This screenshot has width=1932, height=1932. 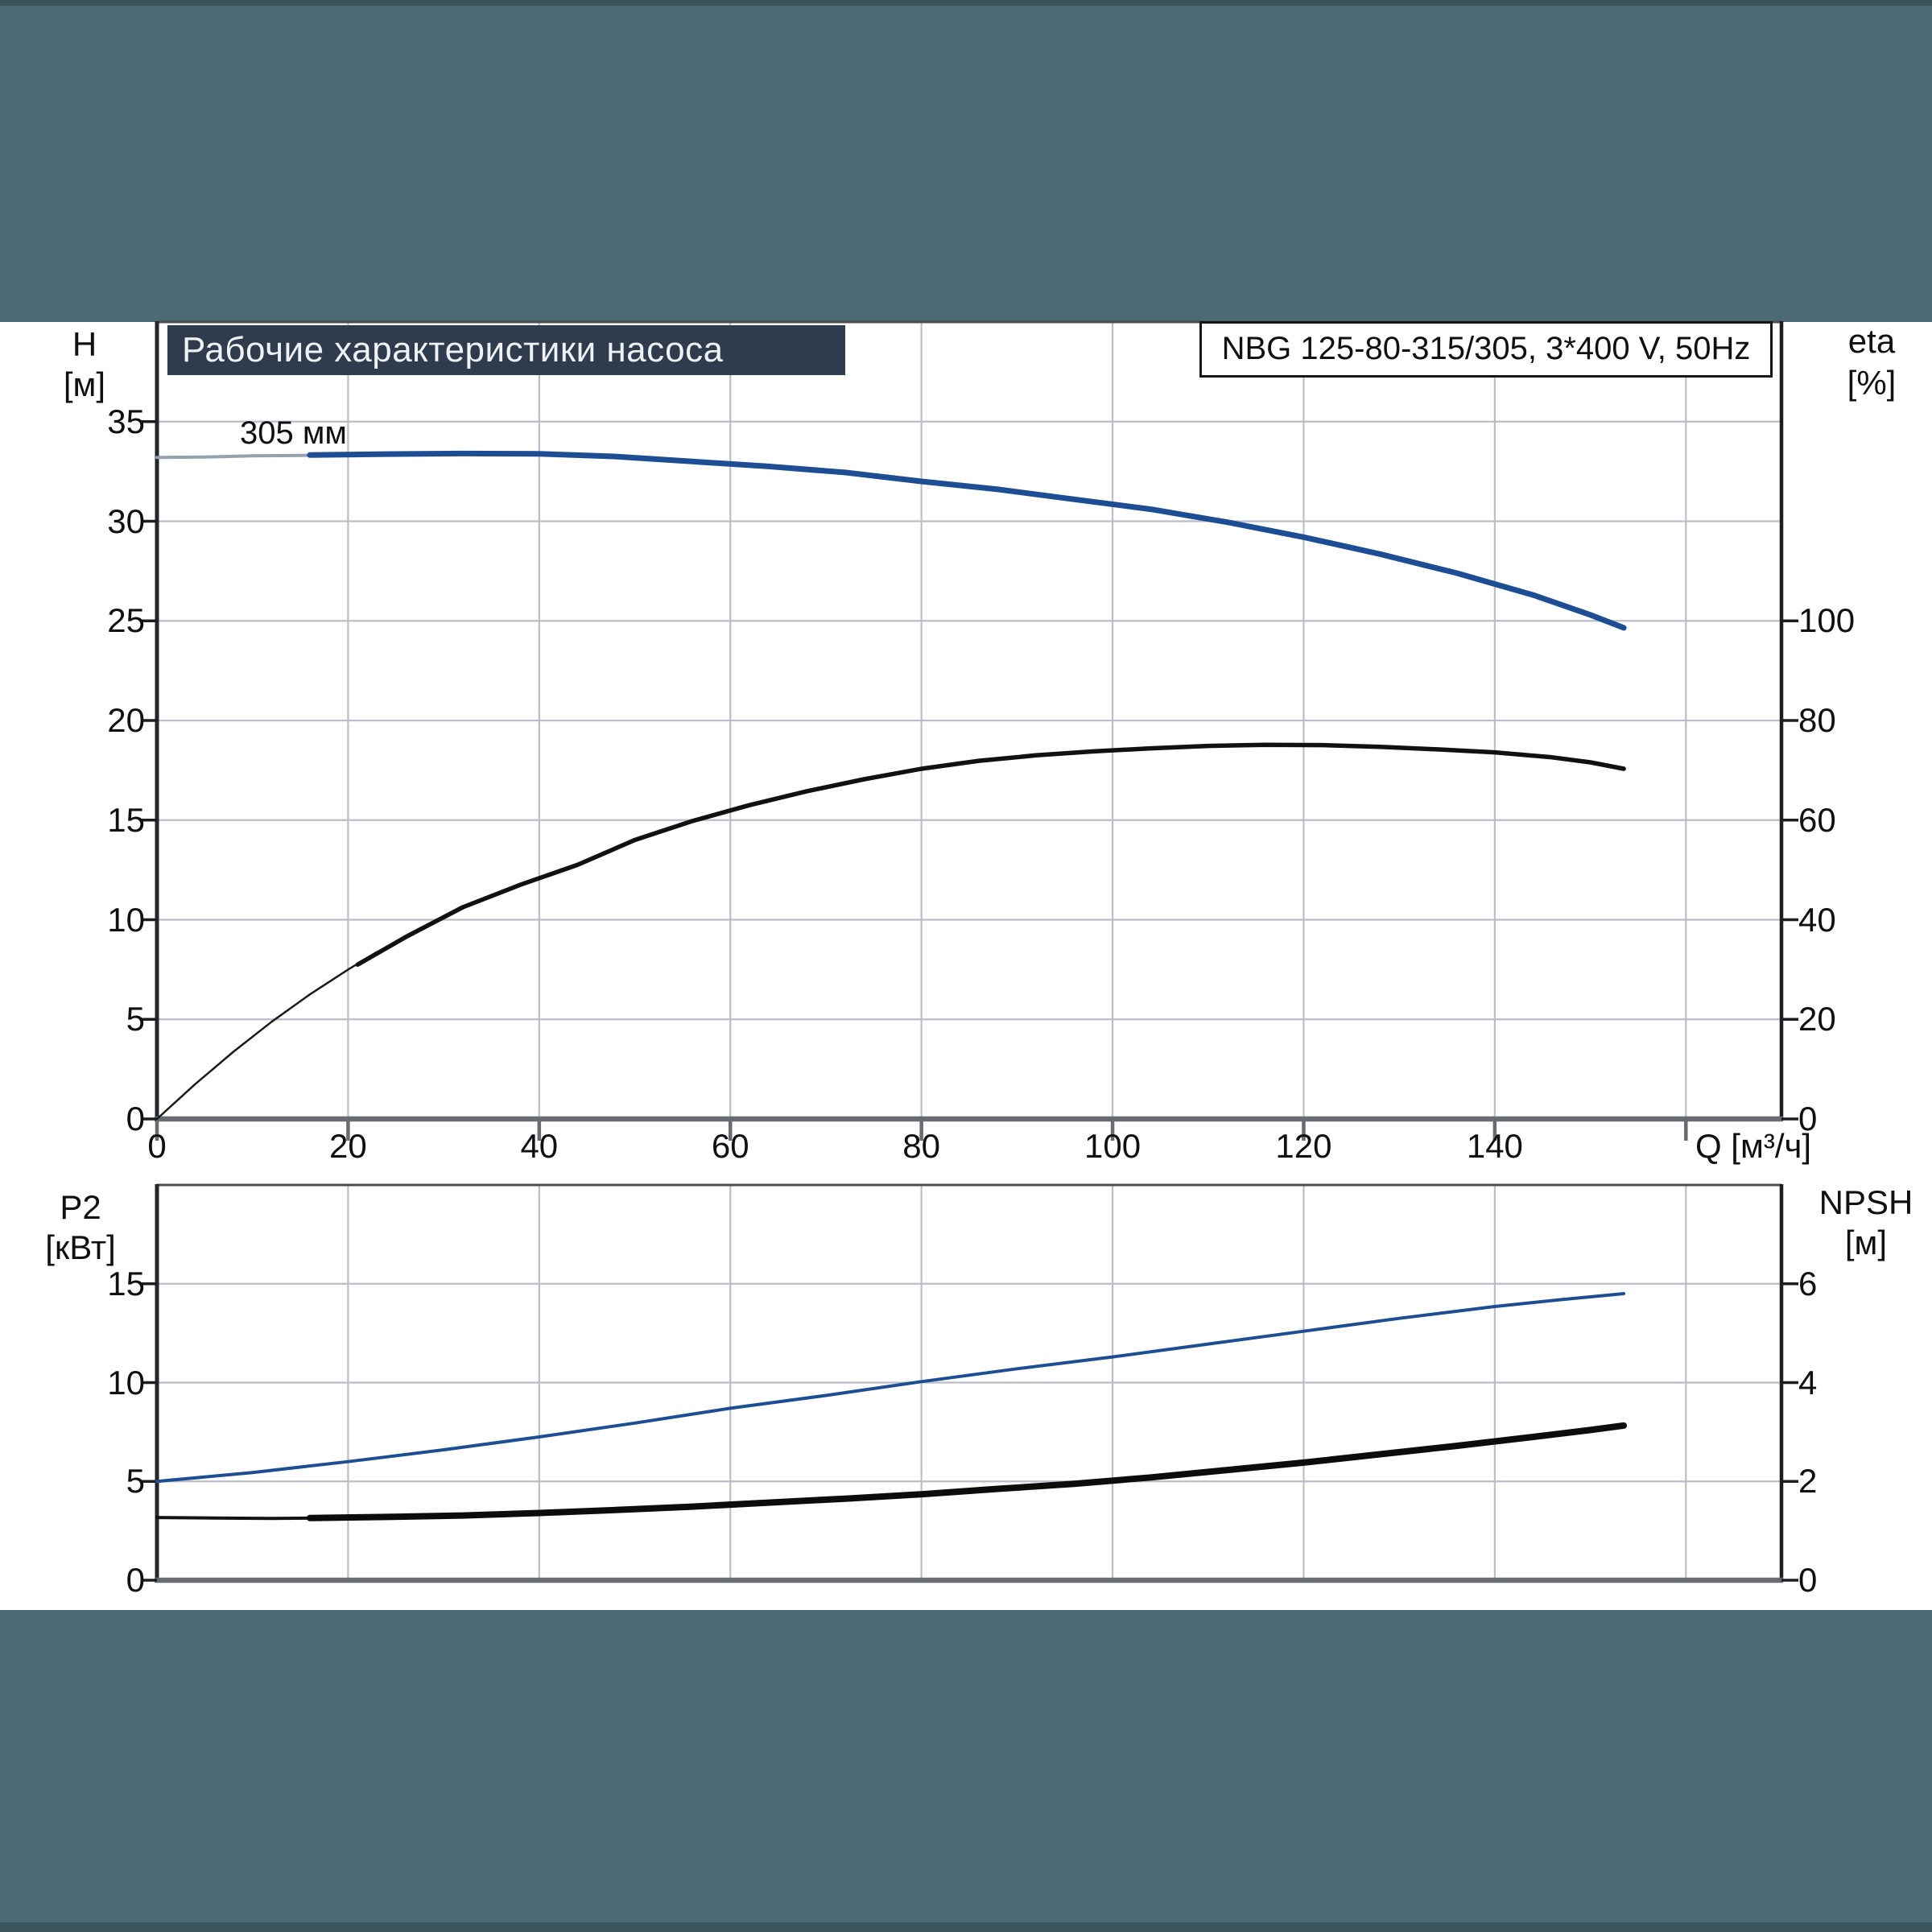 I want to click on impeller-diameter-label: 305 мм, so click(x=293, y=433).